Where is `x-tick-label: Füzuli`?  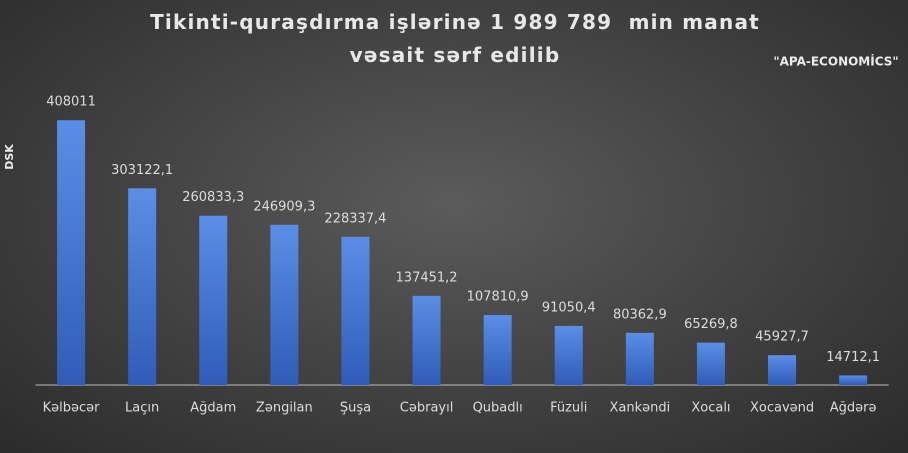
x-tick-label: Füzuli is located at coordinates (568, 408).